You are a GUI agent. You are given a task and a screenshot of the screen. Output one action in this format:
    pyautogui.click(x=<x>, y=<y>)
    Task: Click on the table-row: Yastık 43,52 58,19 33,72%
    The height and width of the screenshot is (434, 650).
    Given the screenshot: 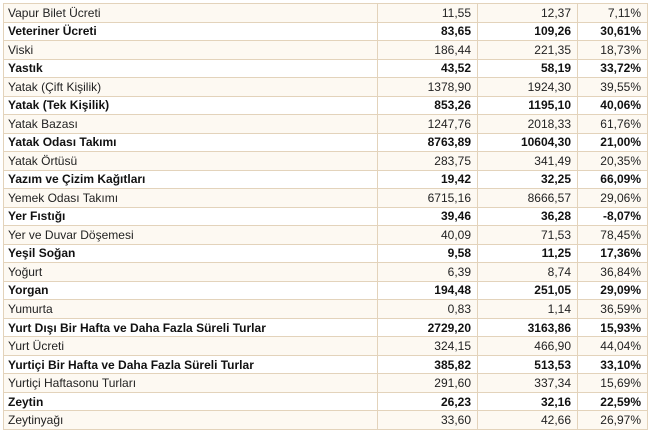 What is the action you would take?
    pyautogui.click(x=325, y=68)
    